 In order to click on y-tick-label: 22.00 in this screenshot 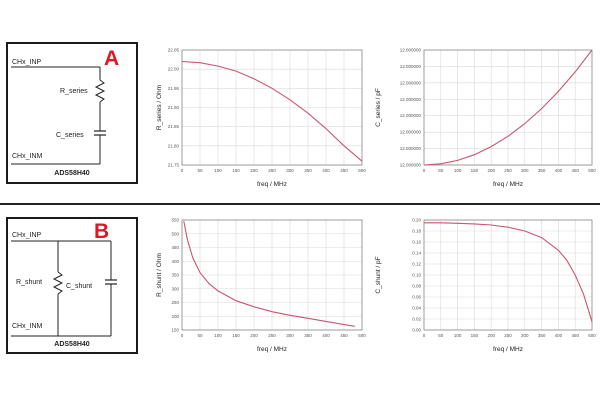, I will do `click(174, 69)`.